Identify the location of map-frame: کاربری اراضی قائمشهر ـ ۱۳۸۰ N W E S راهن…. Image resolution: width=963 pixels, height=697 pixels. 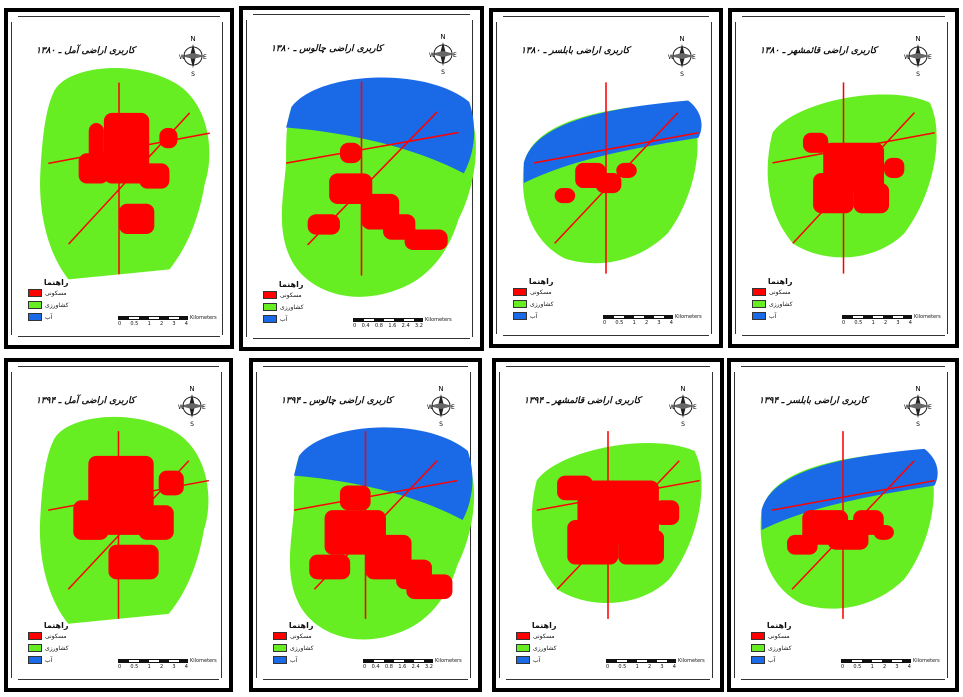
(843, 178).